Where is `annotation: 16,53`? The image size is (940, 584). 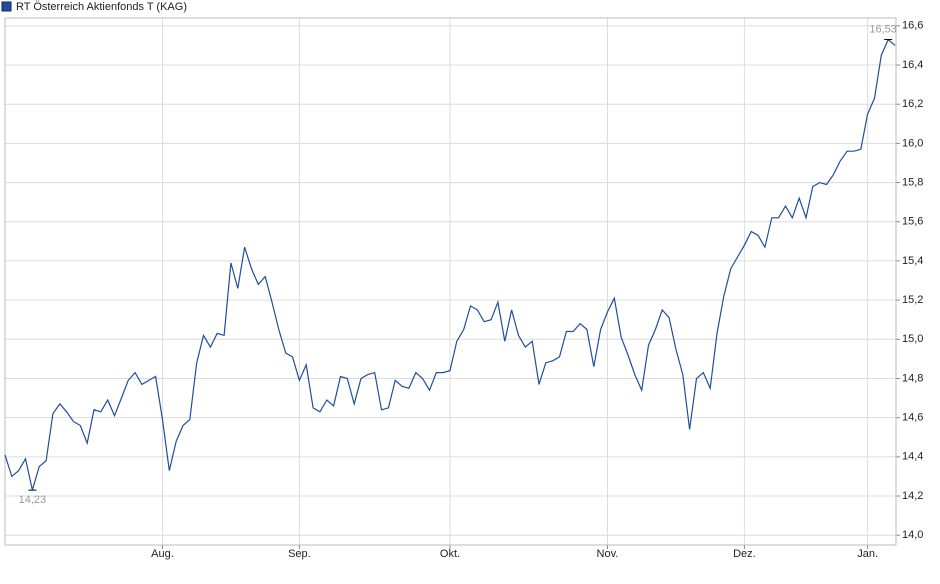
annotation: 16,53 is located at coordinates (883, 29).